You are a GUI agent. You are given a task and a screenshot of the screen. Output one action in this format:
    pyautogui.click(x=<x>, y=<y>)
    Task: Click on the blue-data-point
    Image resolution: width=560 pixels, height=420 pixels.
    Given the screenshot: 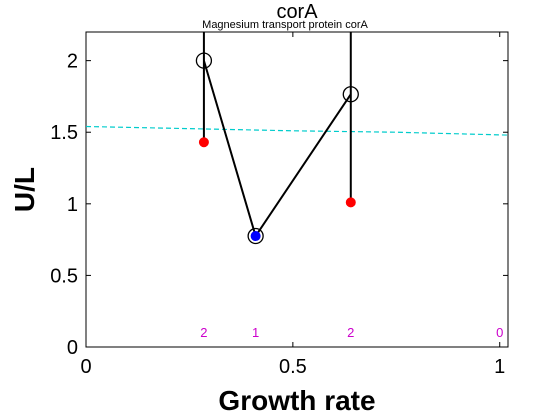 What is the action you would take?
    pyautogui.click(x=255, y=236)
    